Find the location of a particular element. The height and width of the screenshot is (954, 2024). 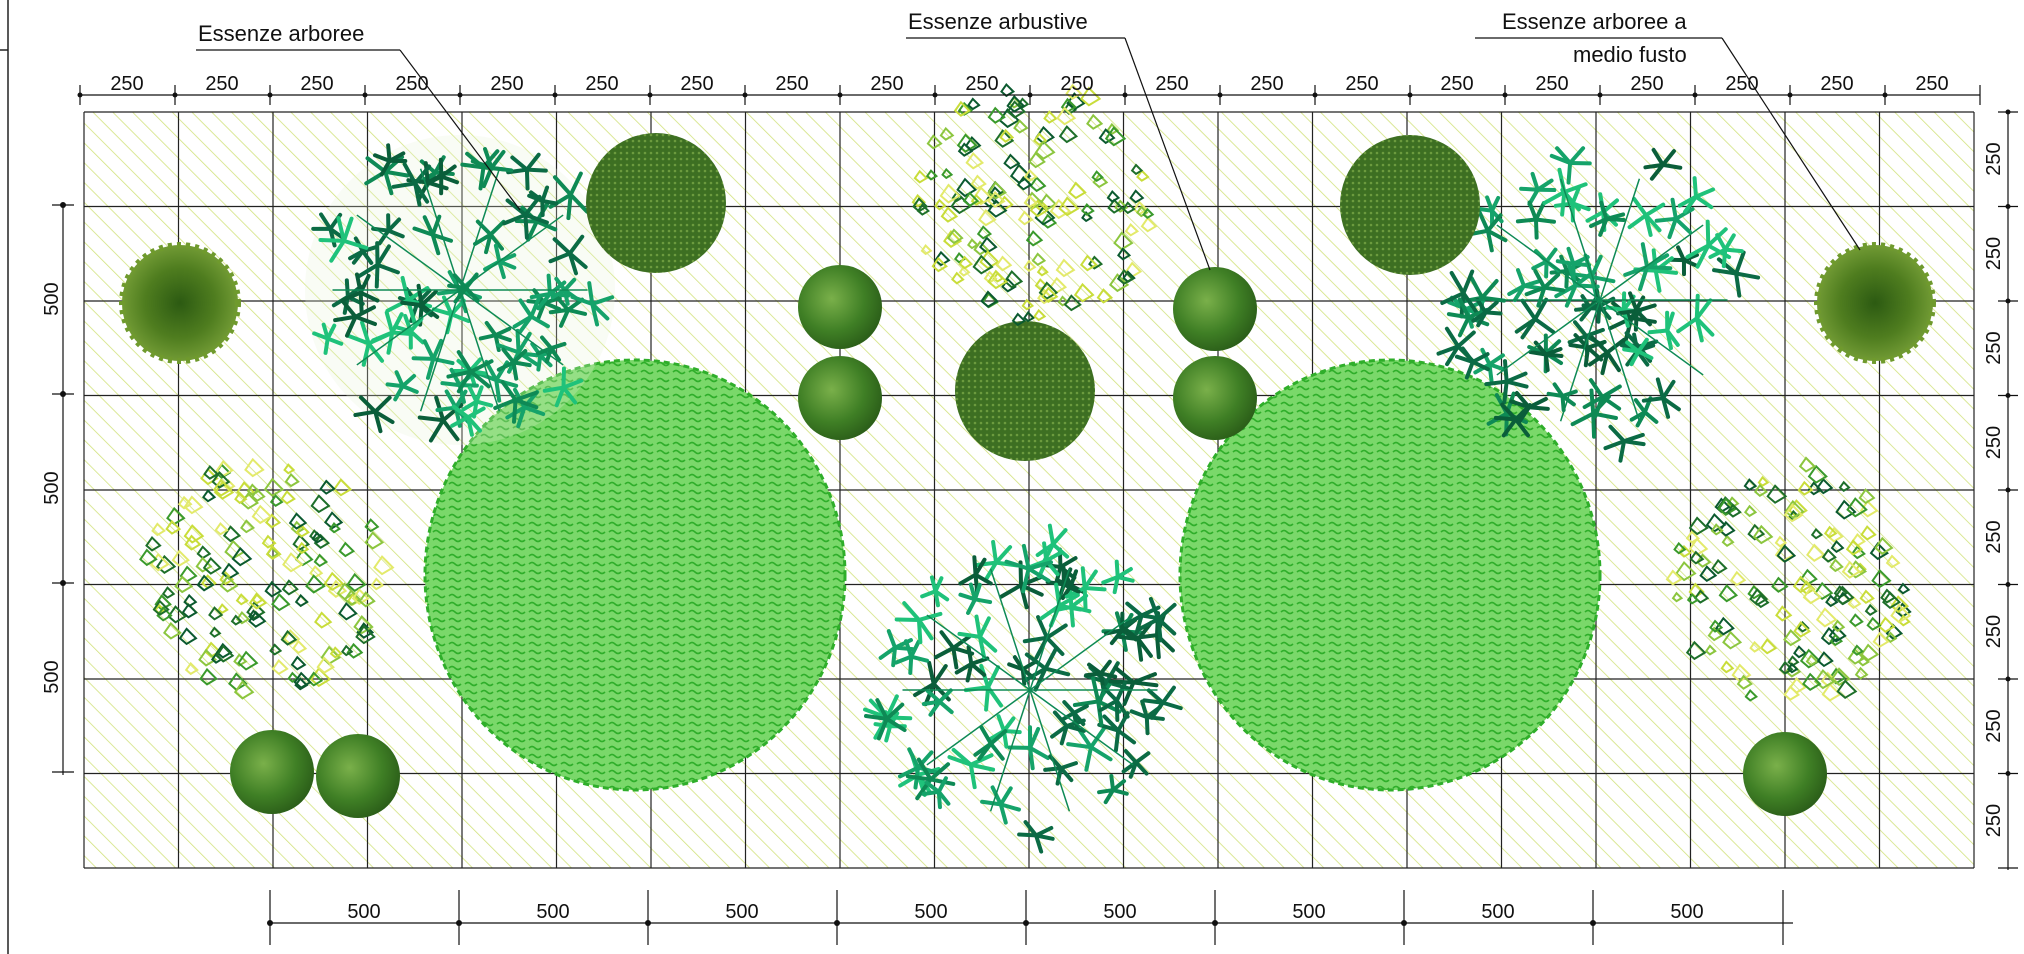

dim-bottom-label: 500 is located at coordinates (363, 912).